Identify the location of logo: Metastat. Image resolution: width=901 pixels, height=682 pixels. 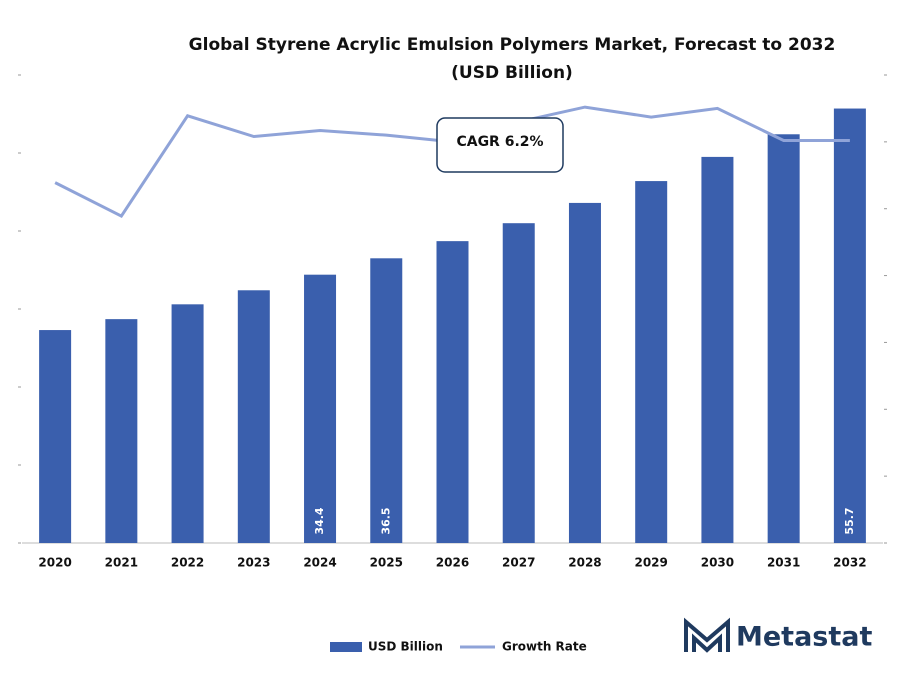
(804, 637).